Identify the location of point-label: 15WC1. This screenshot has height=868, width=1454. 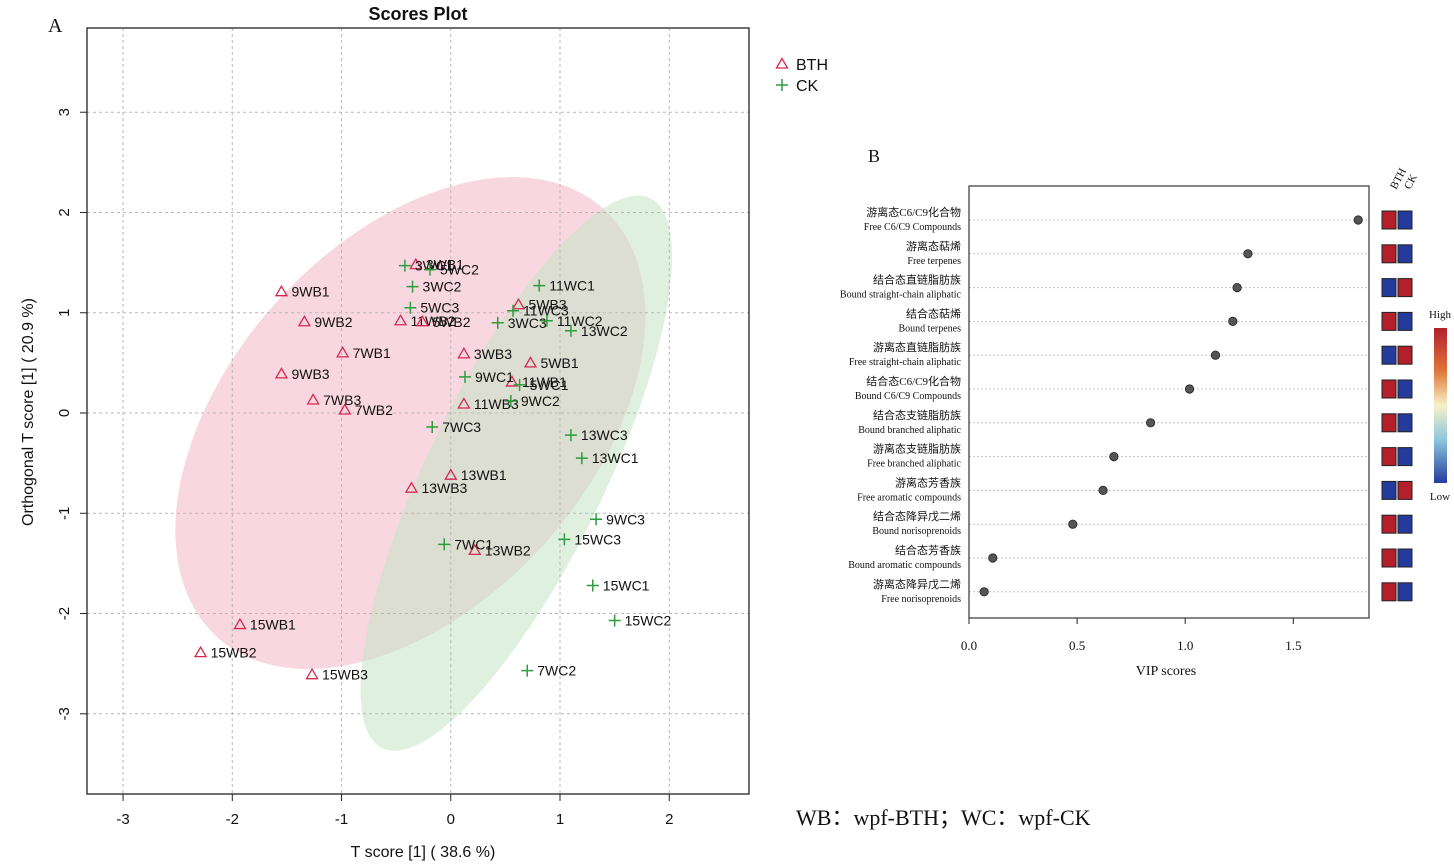
(626, 585).